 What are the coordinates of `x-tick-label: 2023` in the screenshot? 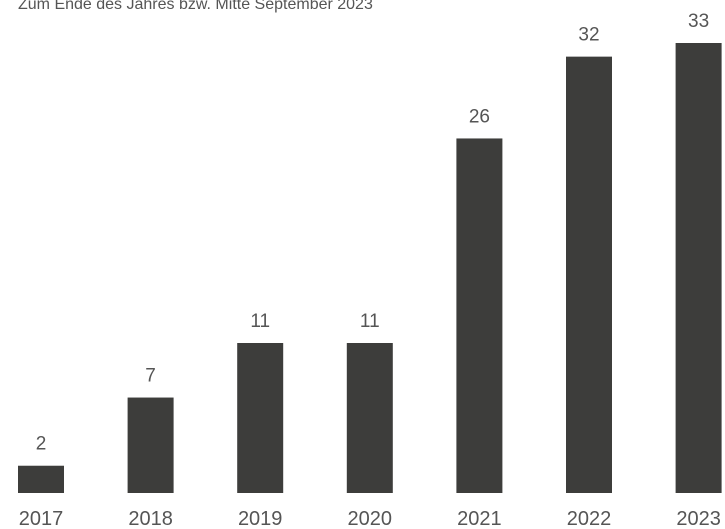 It's located at (698, 518).